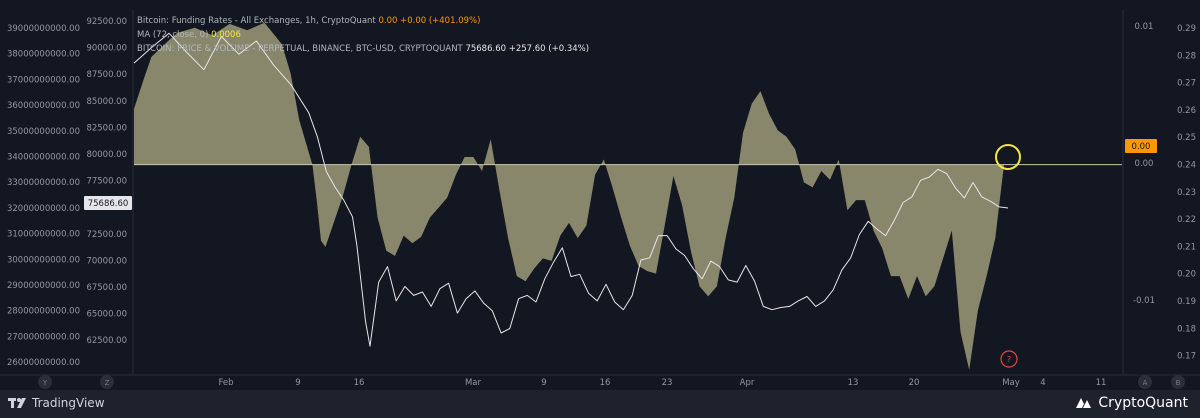 Image resolution: width=1200 pixels, height=418 pixels. Describe the element at coordinates (1186, 357) in the screenshot. I see `right-axis-2-tick-label: 0.17` at that location.